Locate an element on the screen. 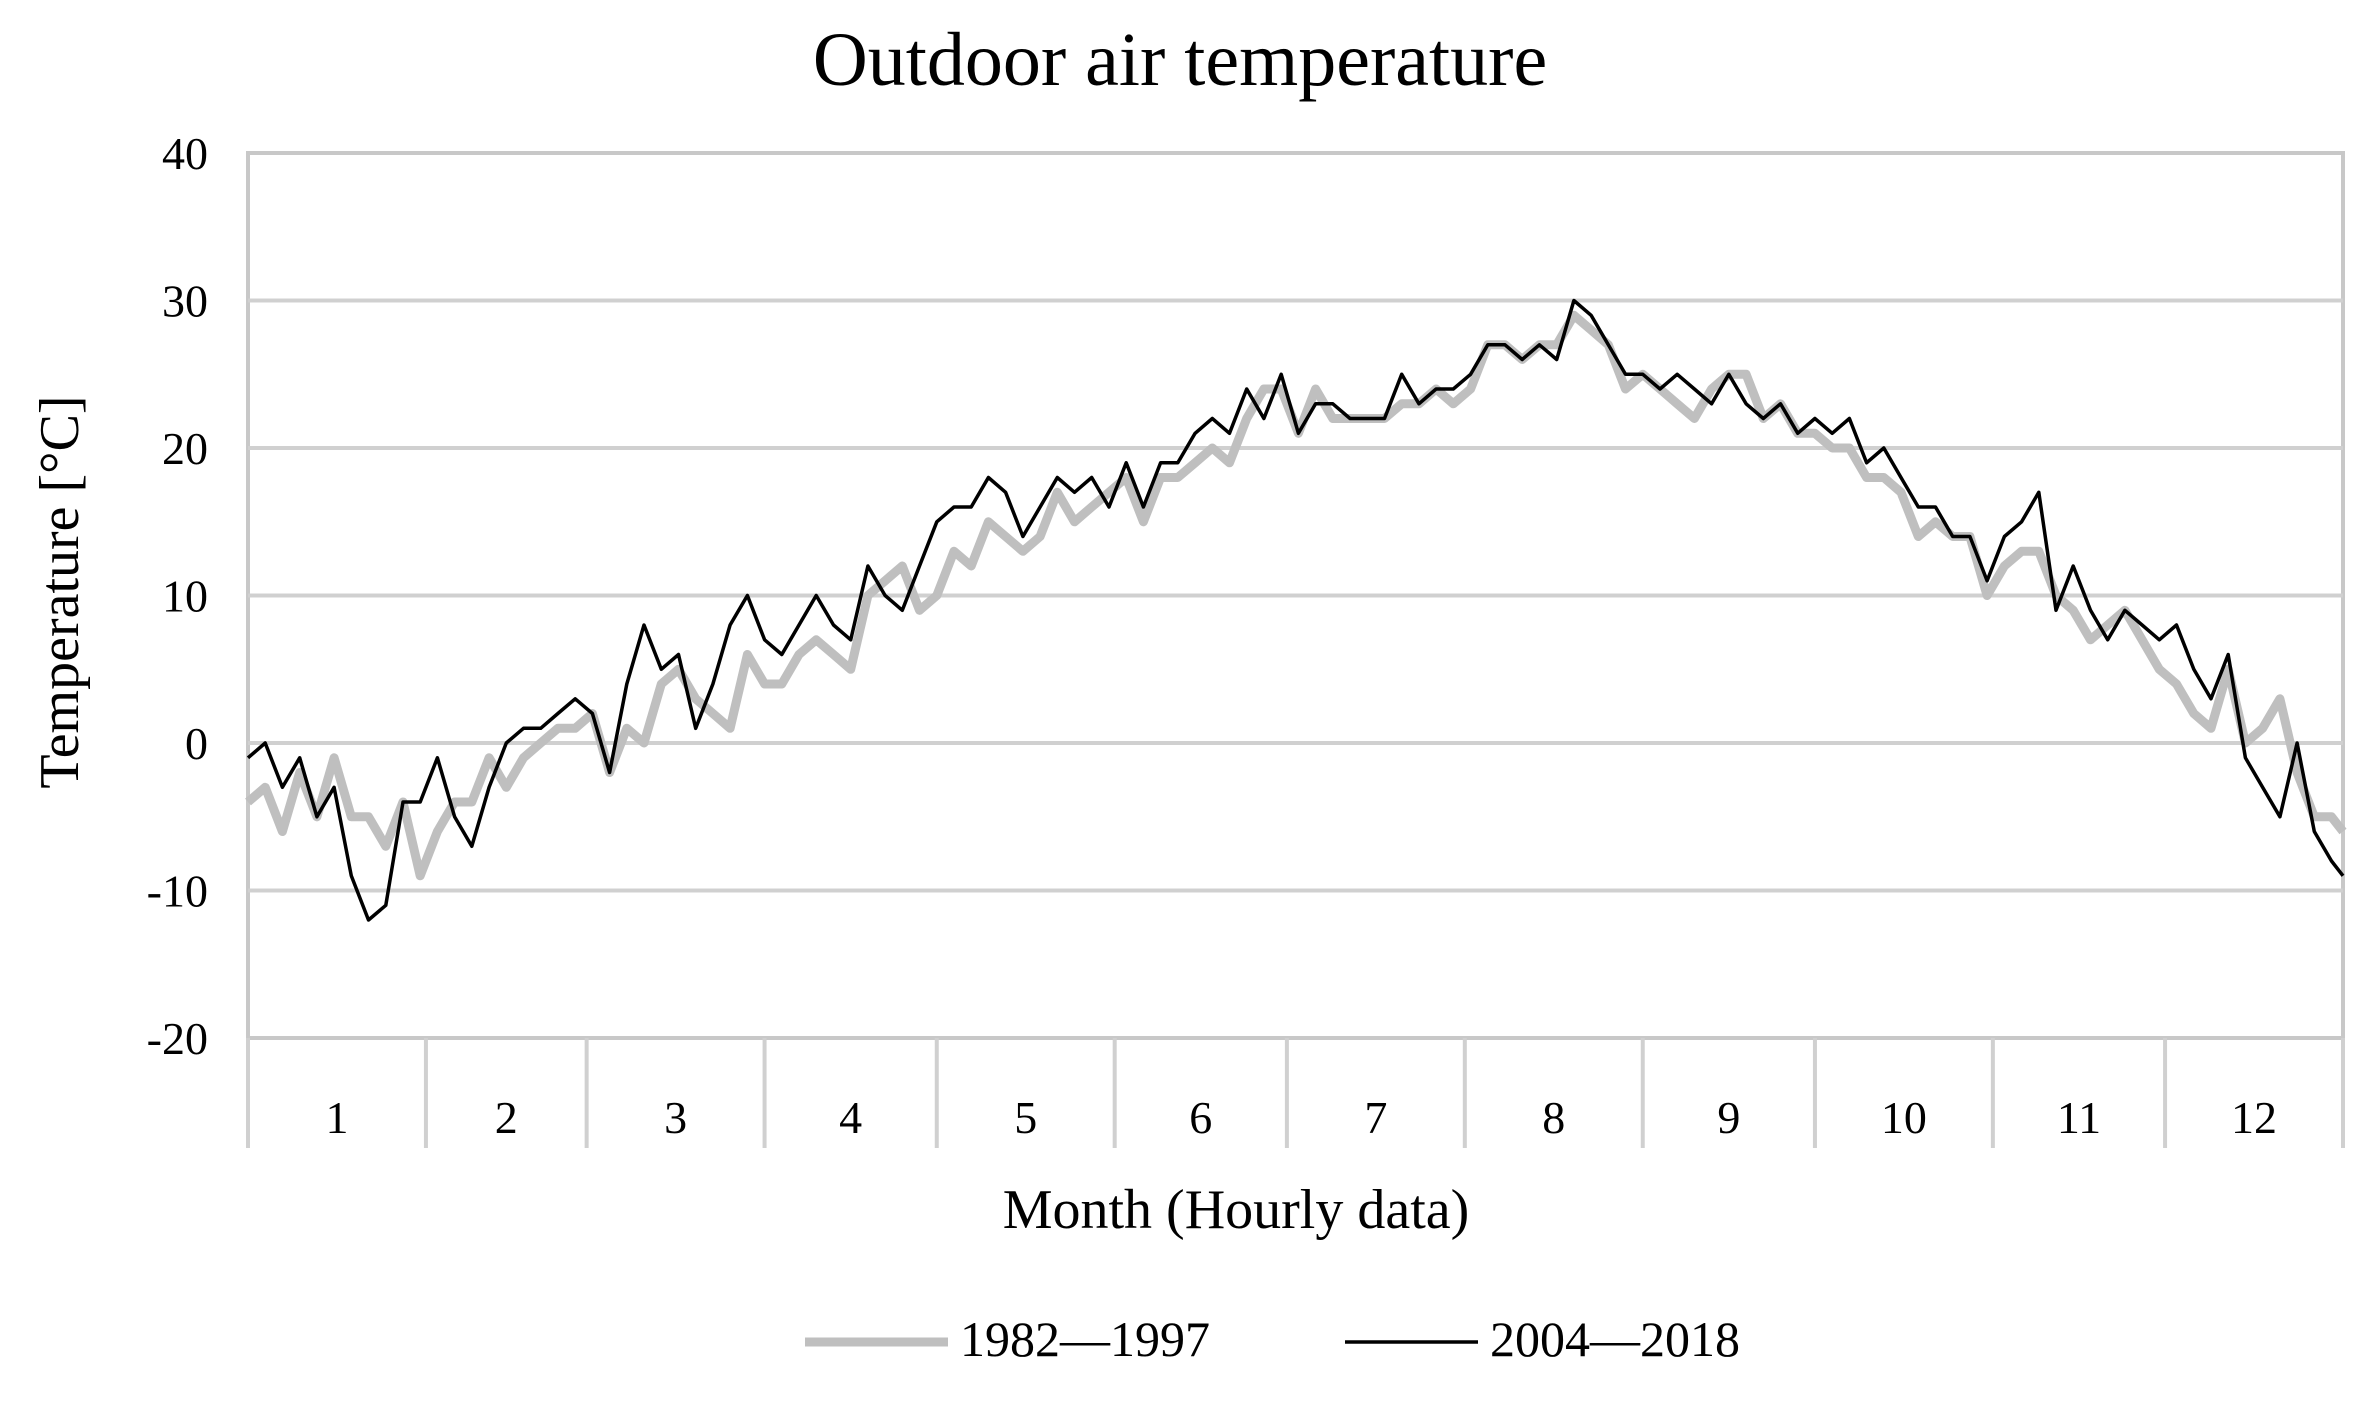  legend-label-1: 1982—1997 is located at coordinates (1085, 1339).